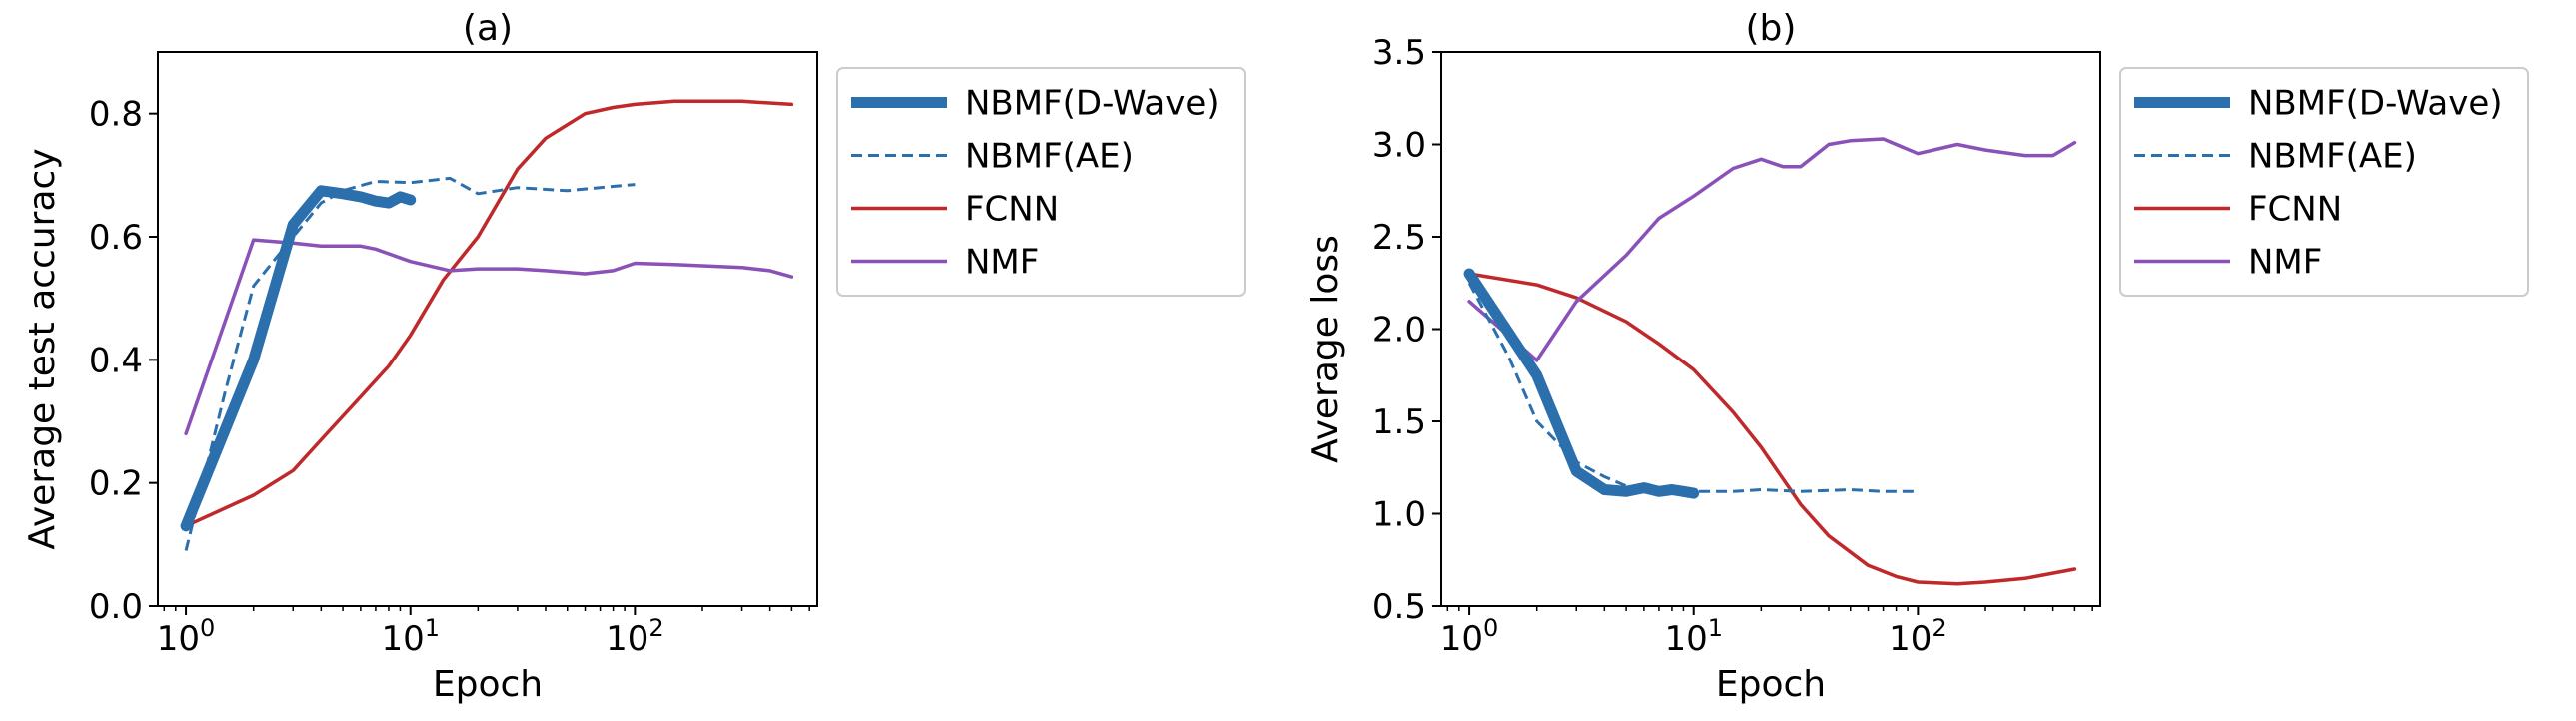  I want to click on y-tick-label: 0.5, so click(1399, 607).